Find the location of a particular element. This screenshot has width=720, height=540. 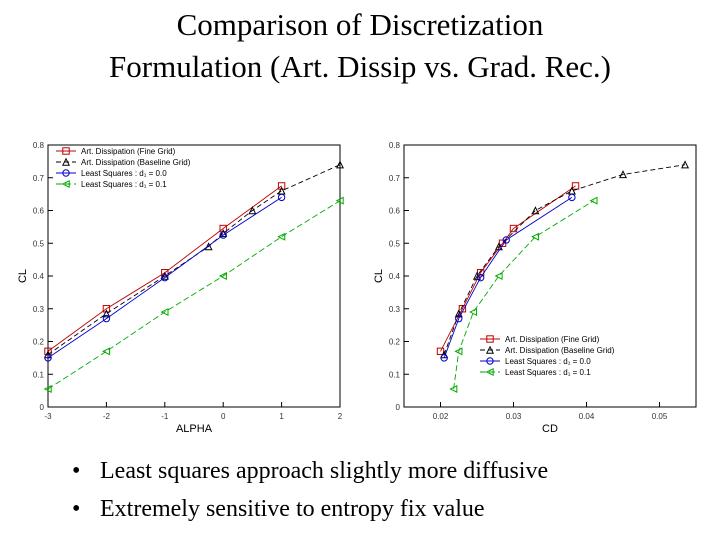

x-tick-label: -1 is located at coordinates (165, 416).